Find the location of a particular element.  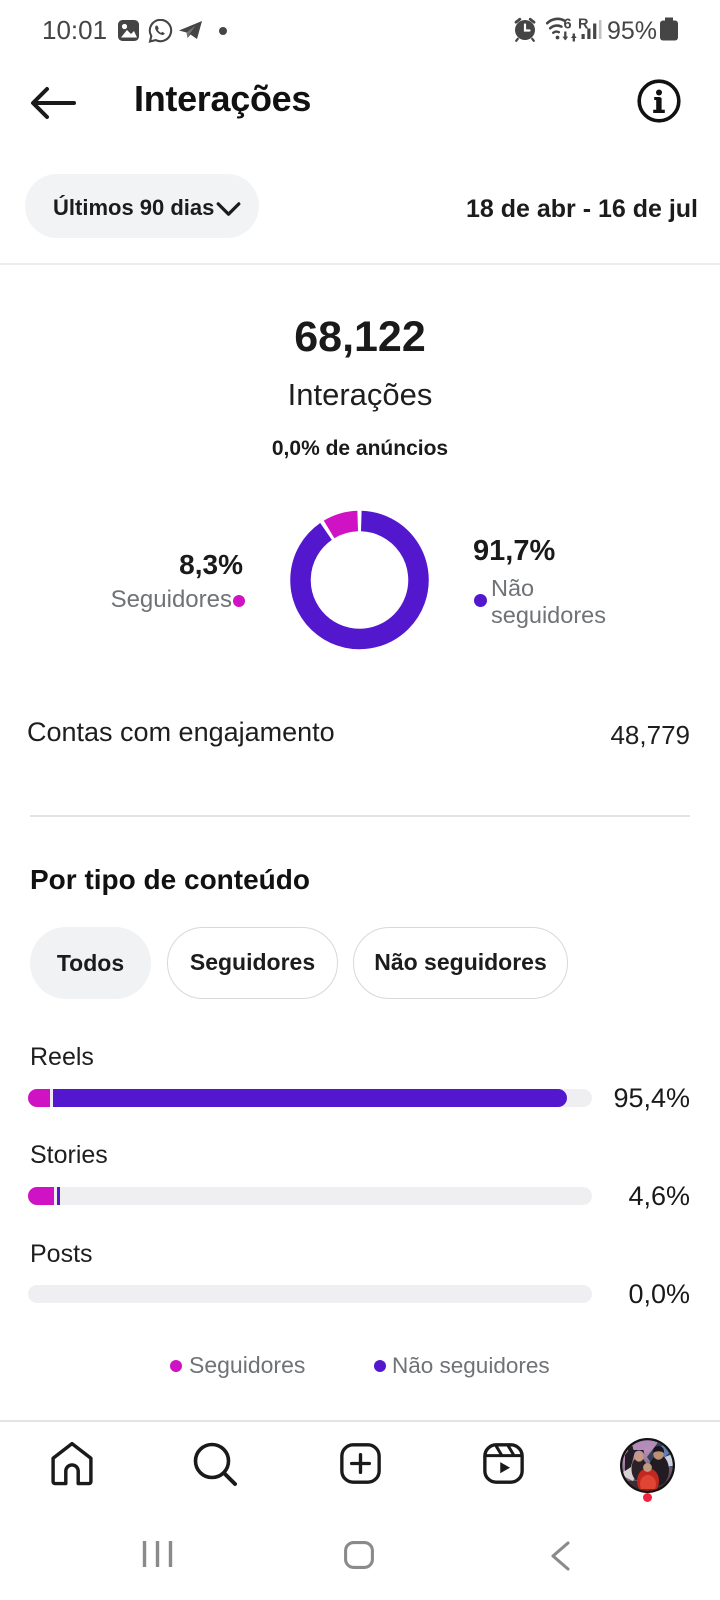

svg-text: 6 is located at coordinates (568, 25).